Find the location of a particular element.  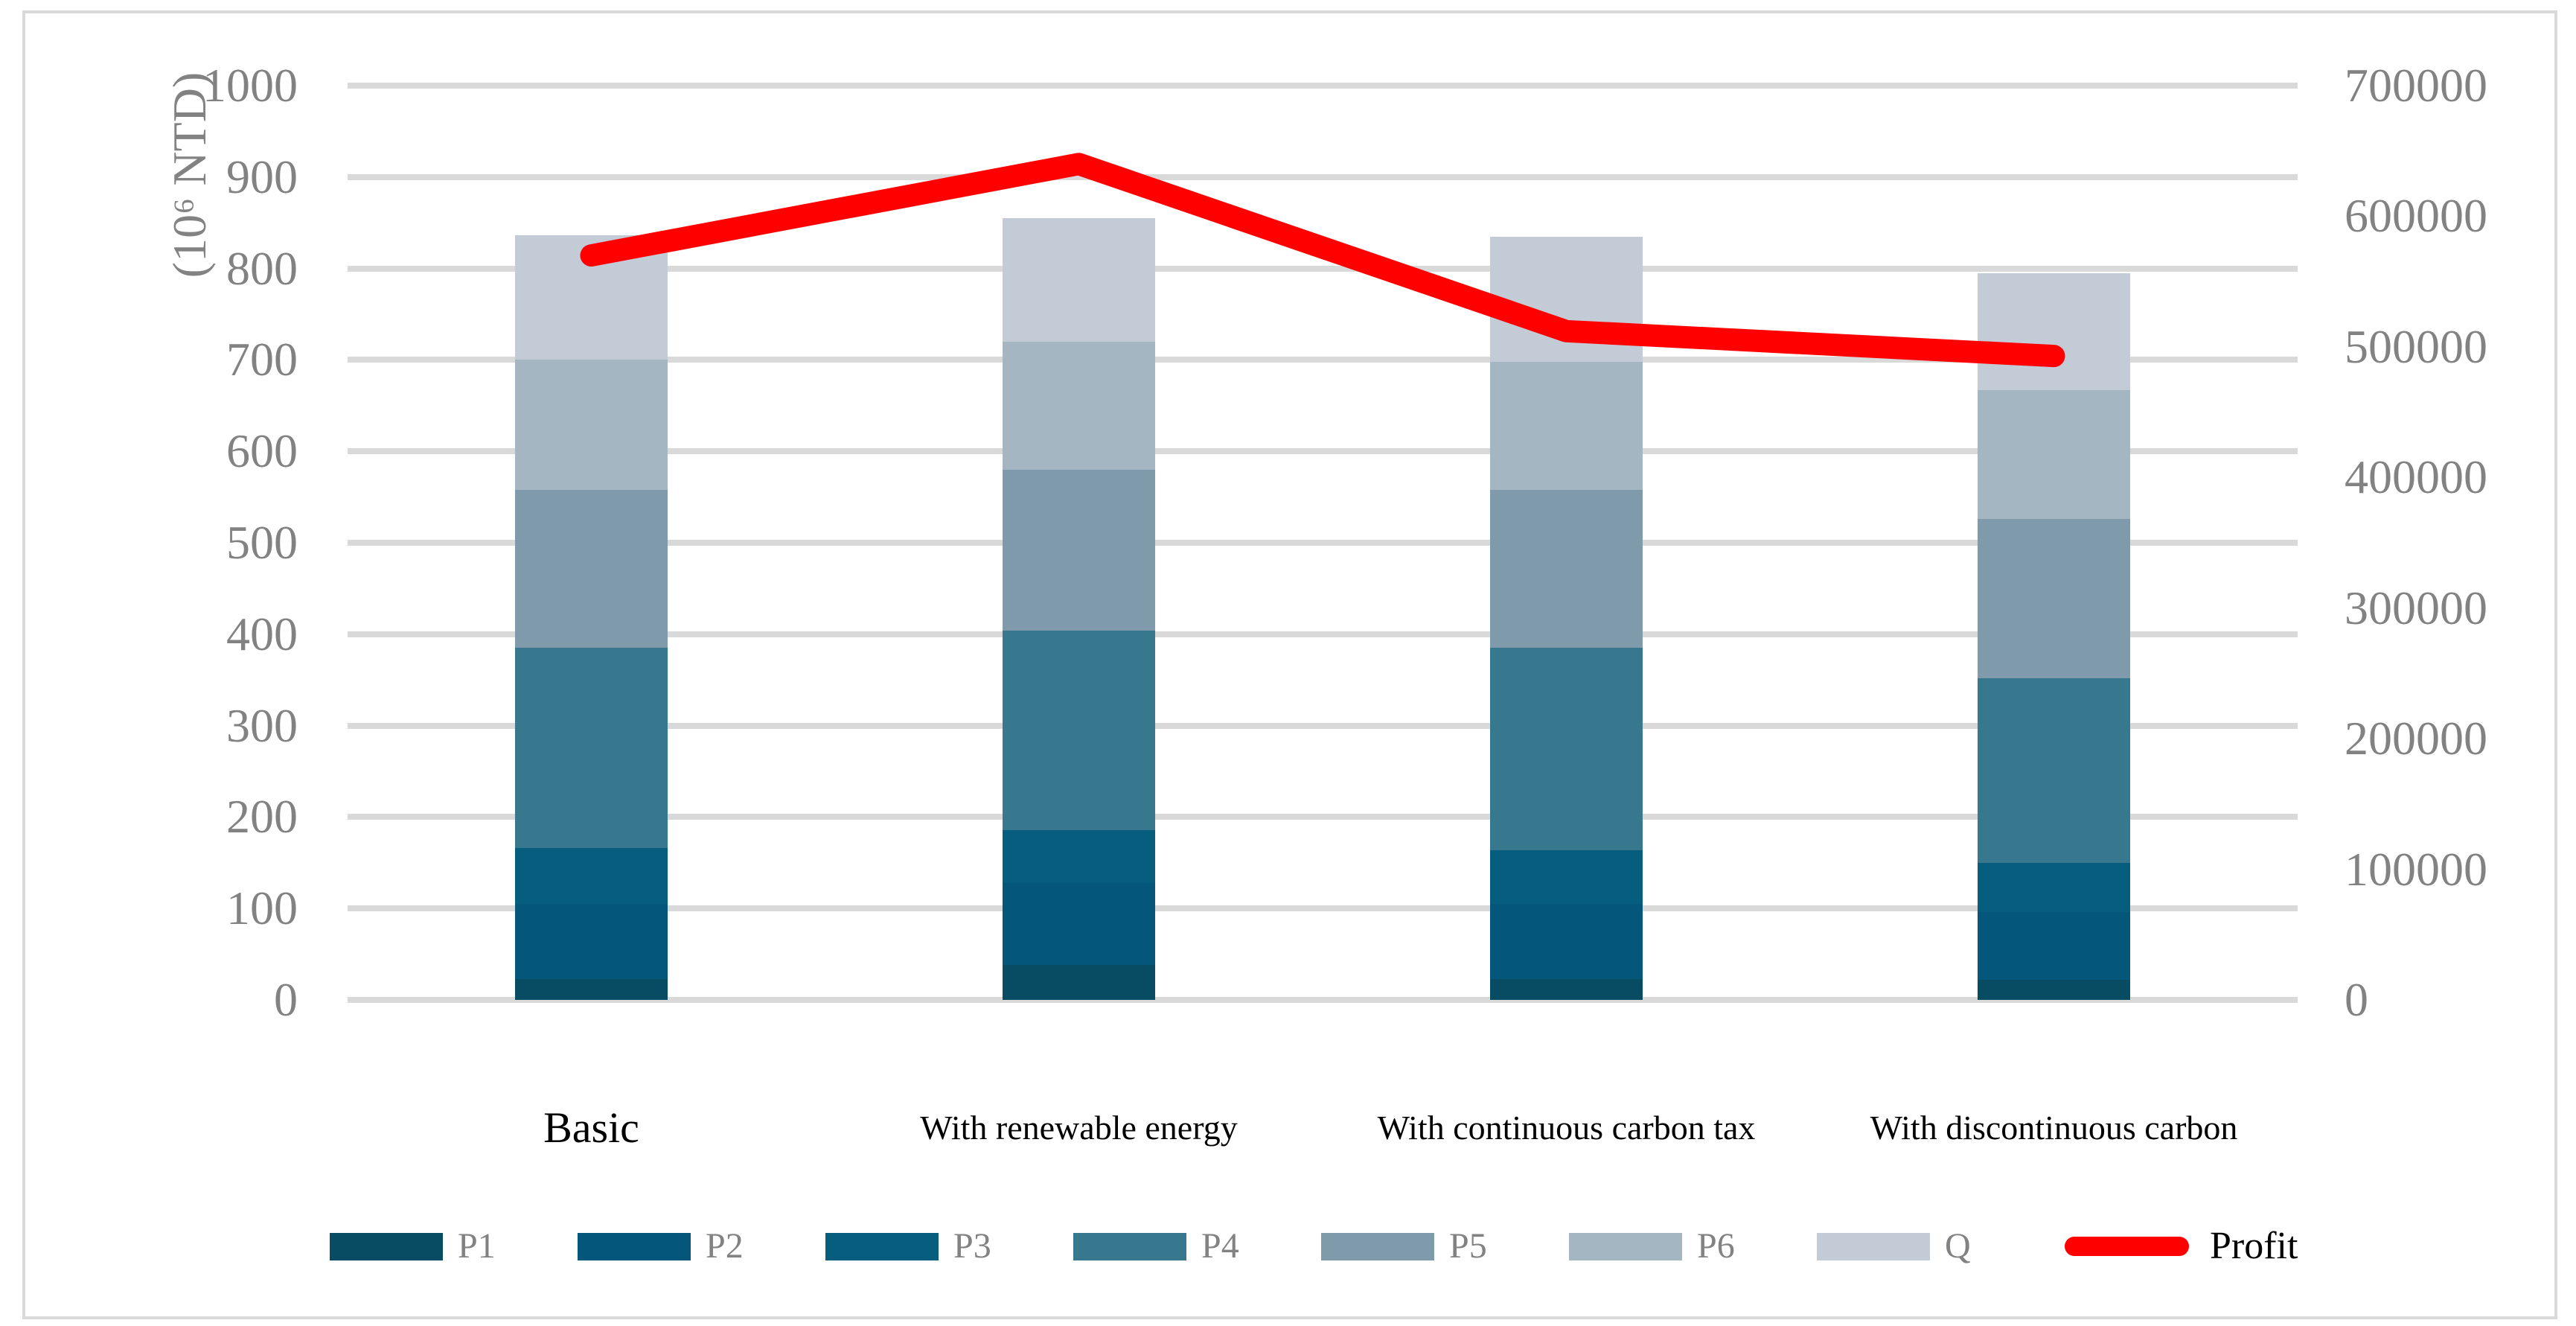

left-axis-tick: 100 is located at coordinates (262, 908).